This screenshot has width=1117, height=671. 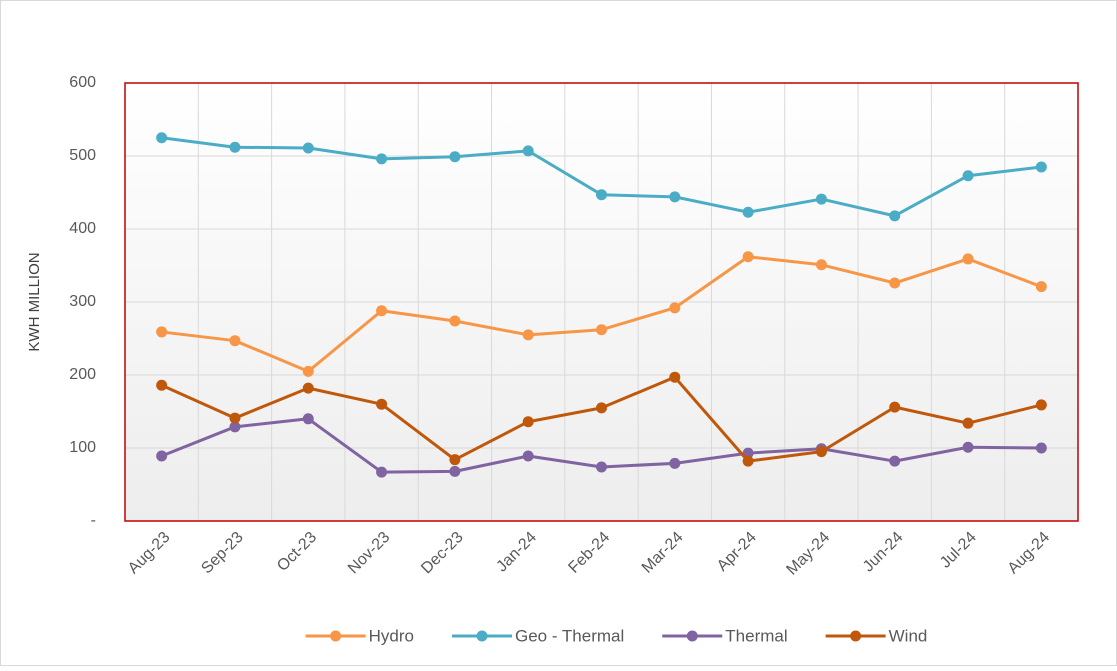 I want to click on y-tick-label: 100, so click(x=82, y=447).